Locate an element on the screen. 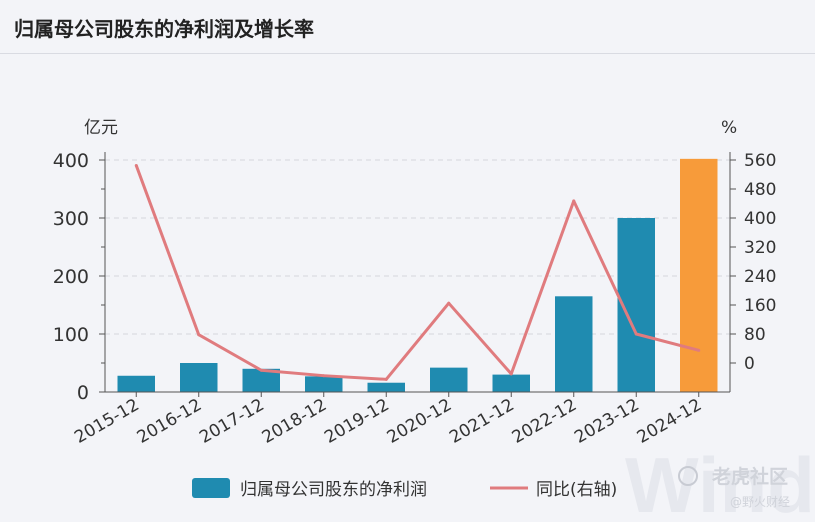 This screenshot has height=522, width=815. x-tick-label: 2017-12 is located at coordinates (232, 421).